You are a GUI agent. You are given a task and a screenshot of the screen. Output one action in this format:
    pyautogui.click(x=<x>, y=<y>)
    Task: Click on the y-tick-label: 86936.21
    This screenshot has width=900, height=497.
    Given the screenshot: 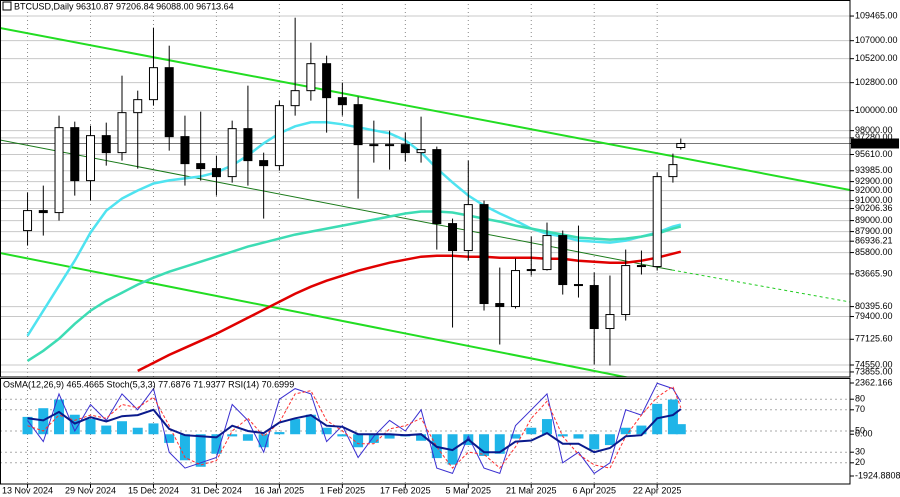 What is the action you would take?
    pyautogui.click(x=874, y=241)
    